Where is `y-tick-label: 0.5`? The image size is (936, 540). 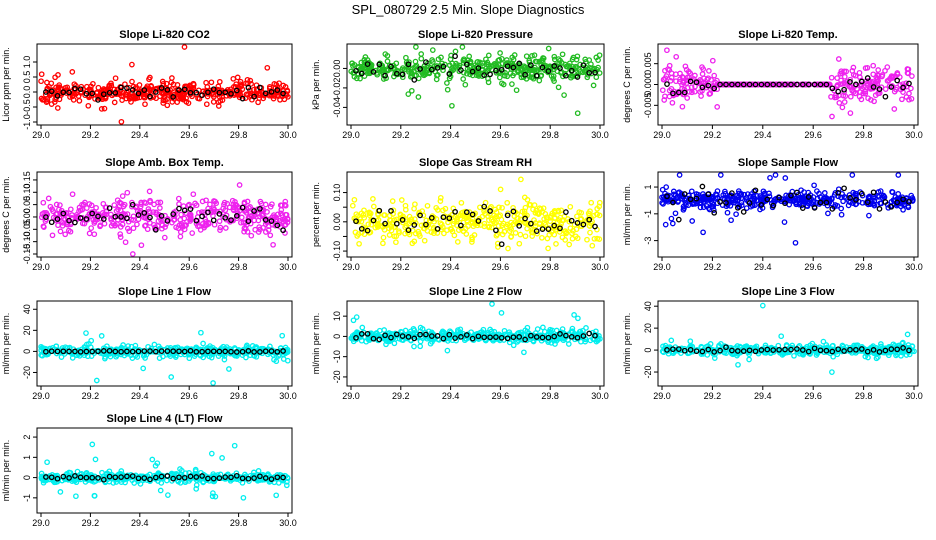
y-tick-label: 0.5 is located at coordinates (27, 77).